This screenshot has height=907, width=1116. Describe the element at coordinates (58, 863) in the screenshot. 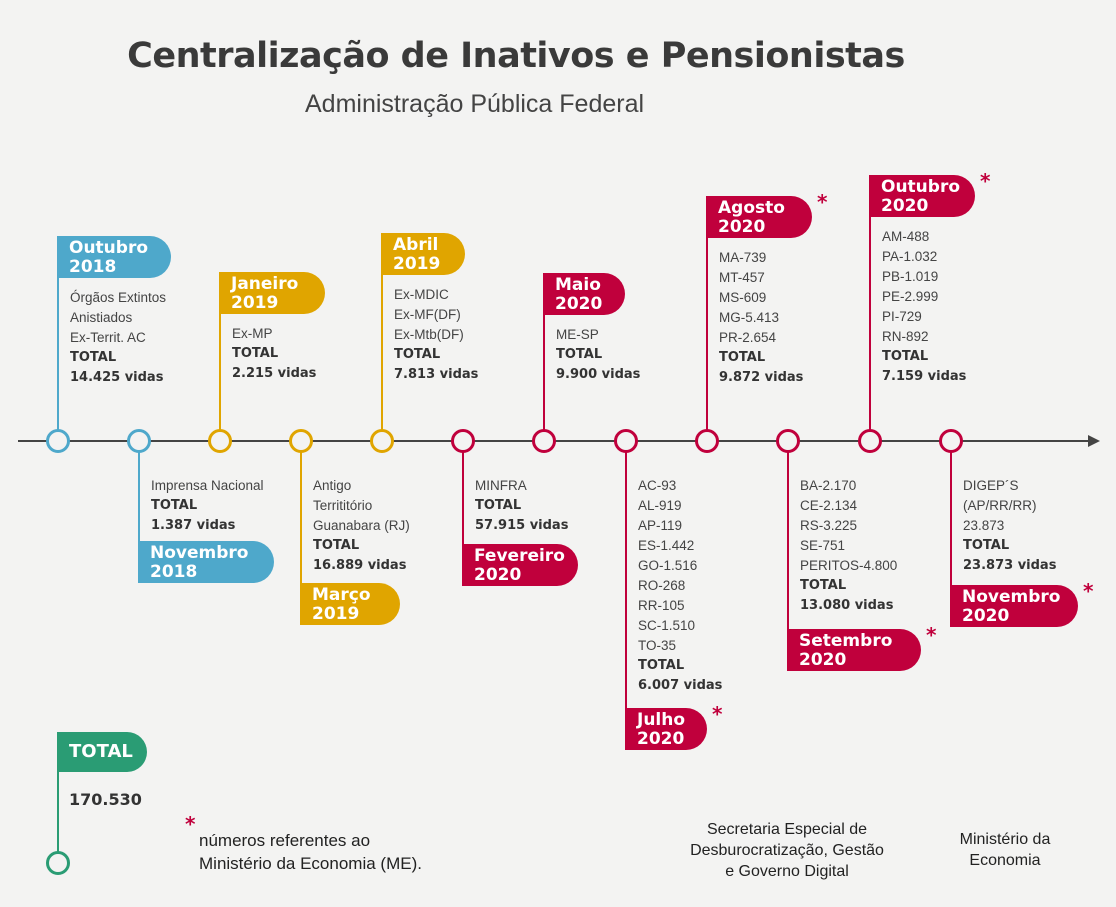

I see `total-node` at that location.